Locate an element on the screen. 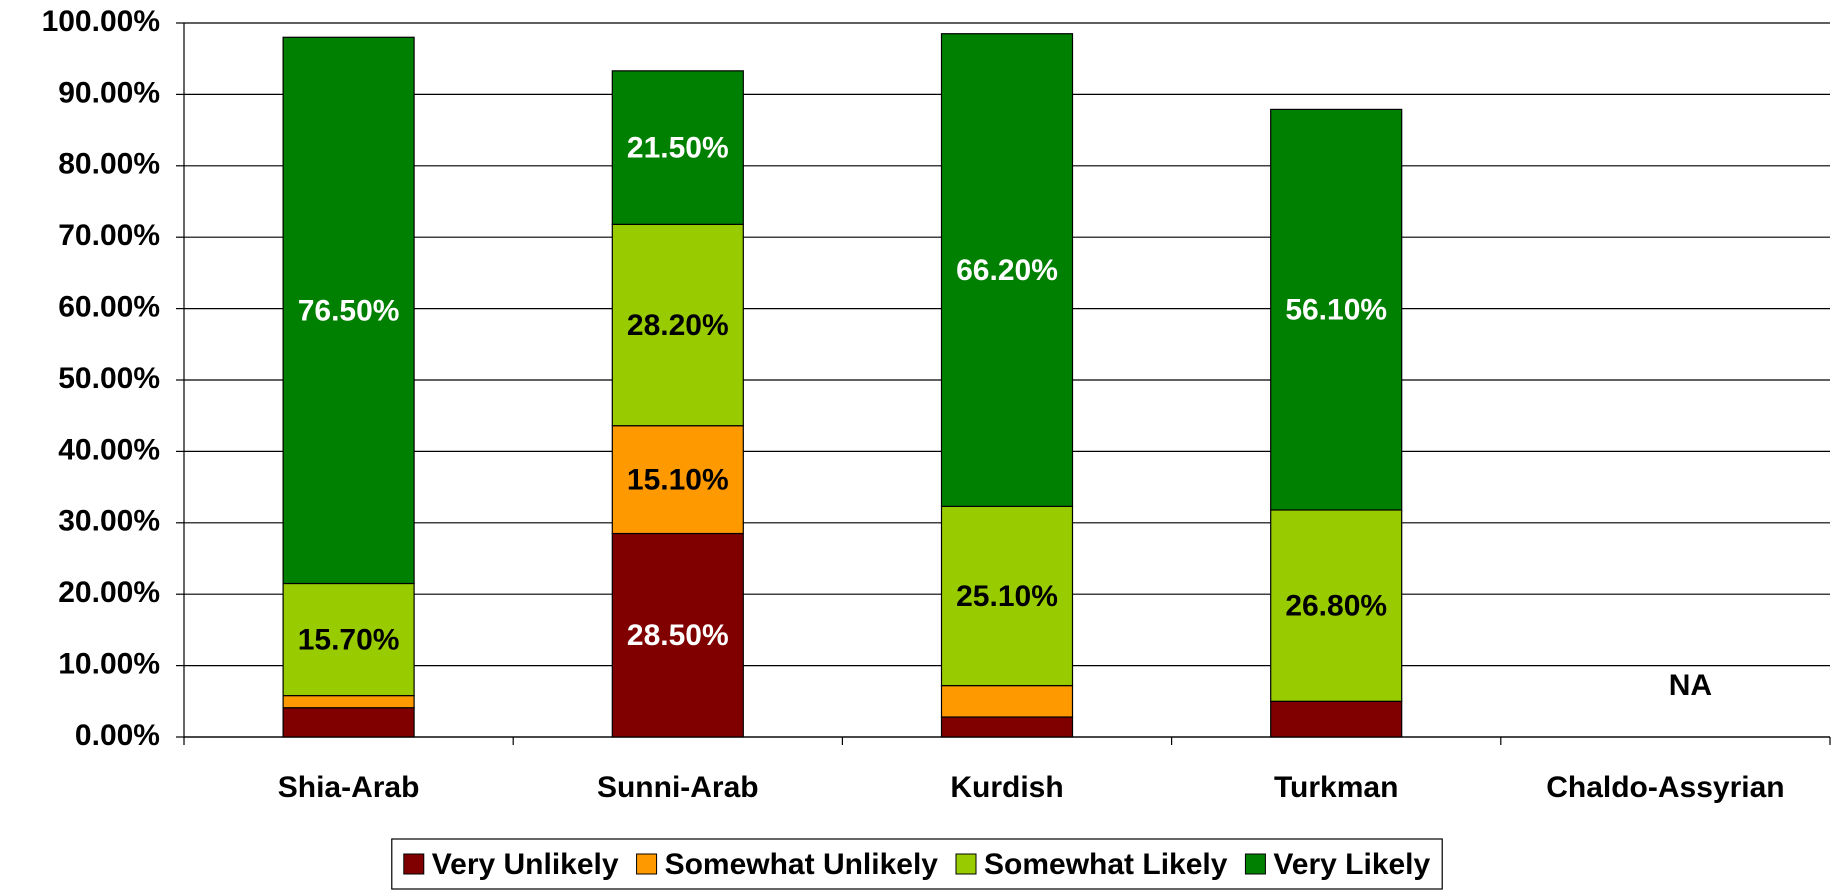 The height and width of the screenshot is (891, 1833). y-tick-label: 100.00% is located at coordinates (101, 21).